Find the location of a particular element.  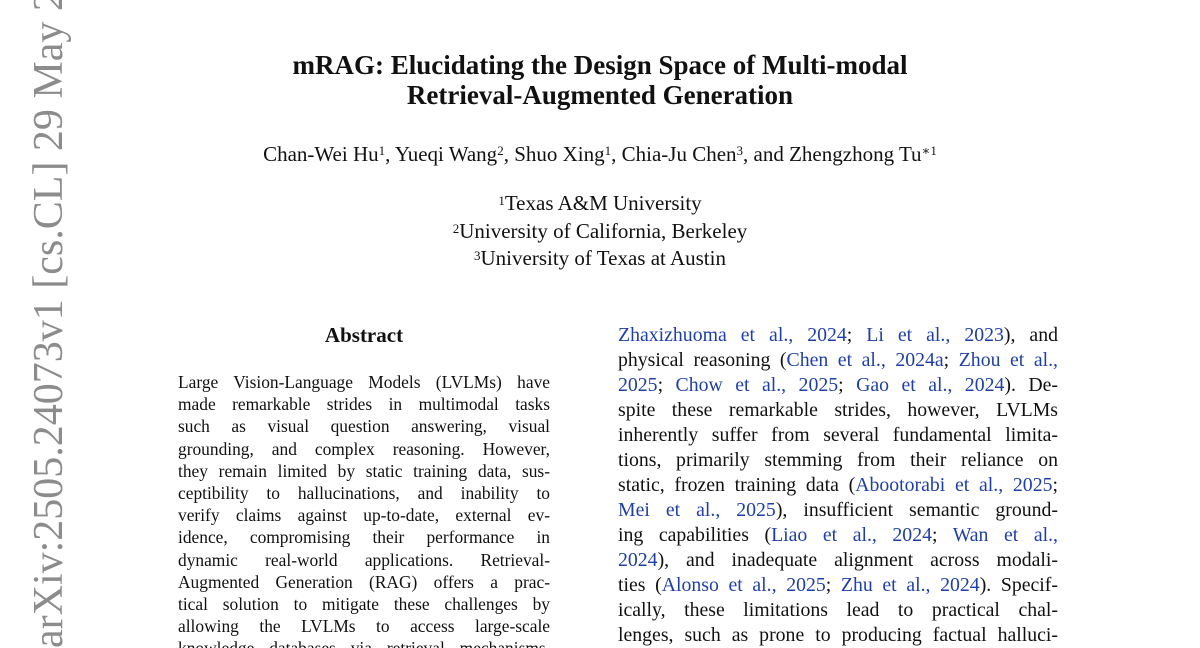

text-run: ). De- is located at coordinates (1031, 385).